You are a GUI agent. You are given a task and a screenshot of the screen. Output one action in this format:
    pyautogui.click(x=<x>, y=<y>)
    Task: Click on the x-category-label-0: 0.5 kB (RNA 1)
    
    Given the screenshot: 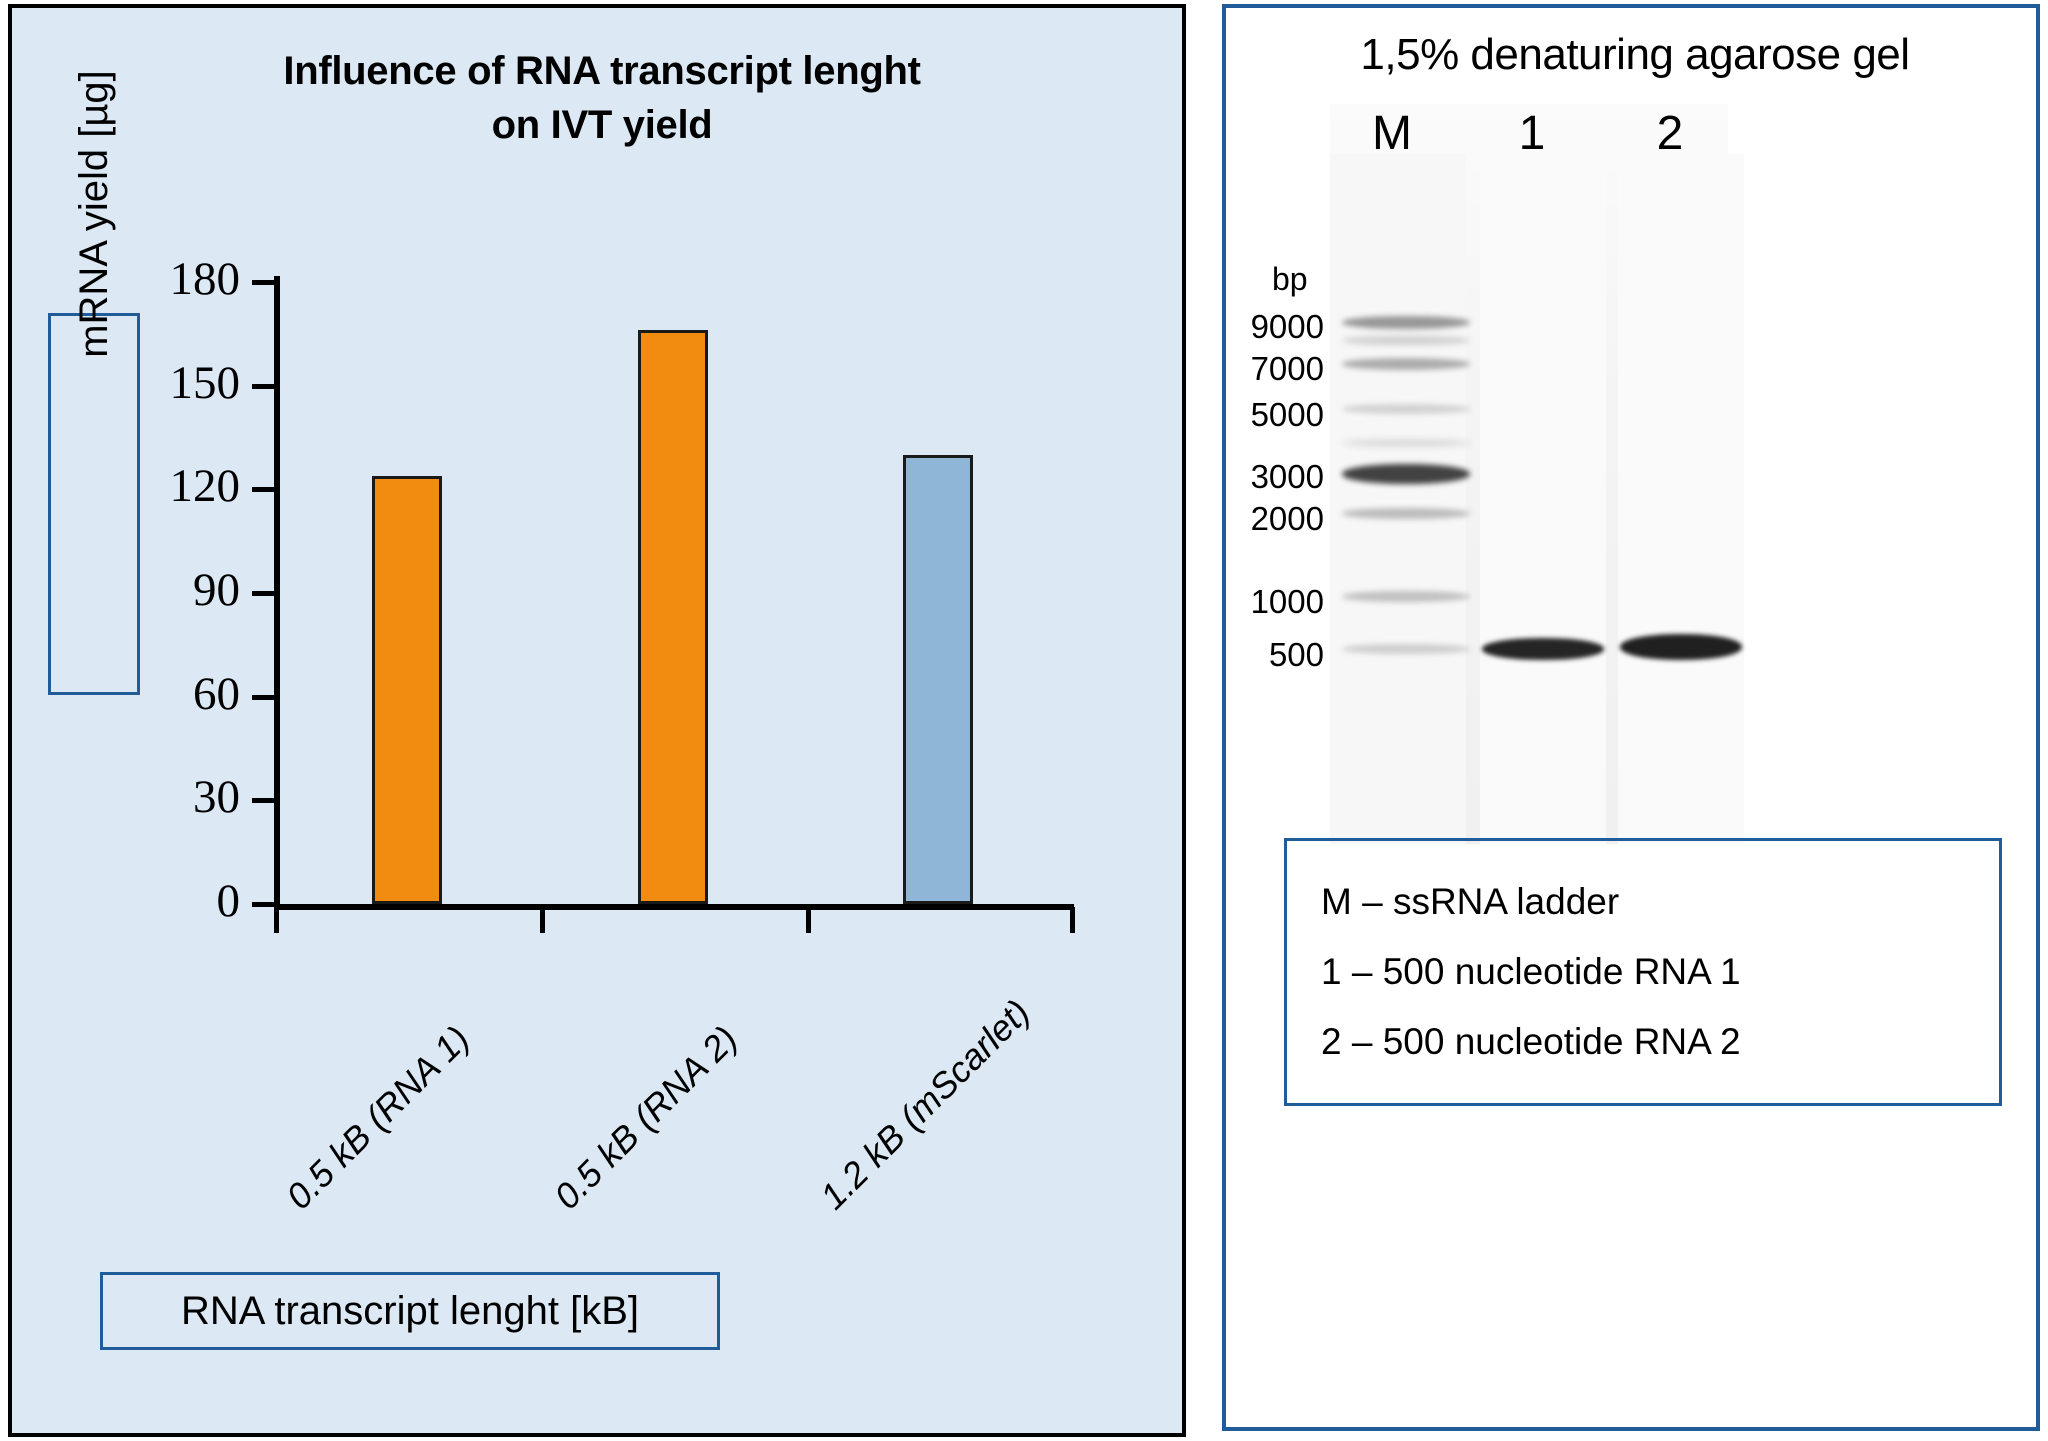 What is the action you would take?
    pyautogui.click(x=378, y=1117)
    